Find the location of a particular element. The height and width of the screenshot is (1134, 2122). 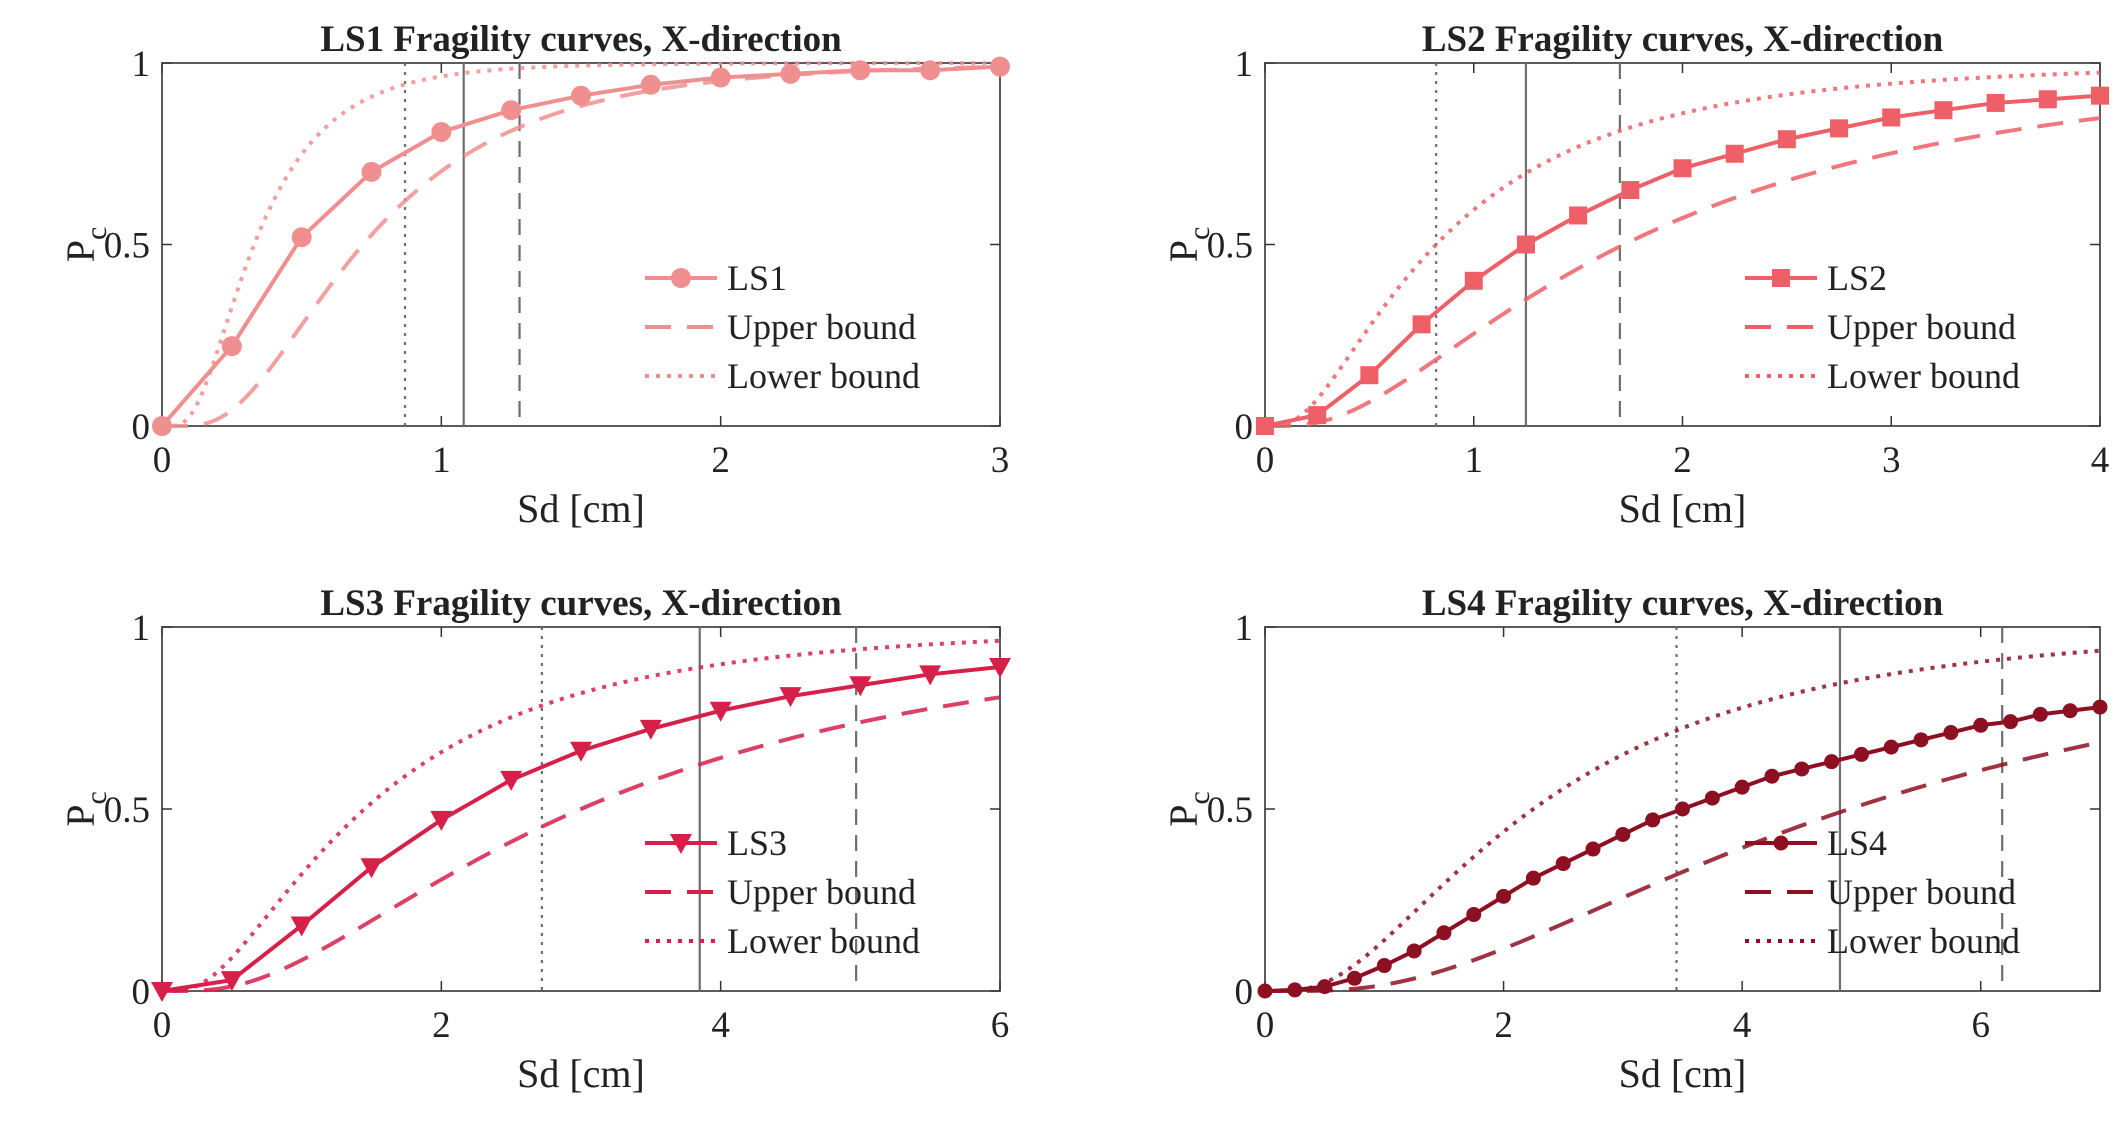

legend-entry-series-label: LS1 is located at coordinates (757, 278).